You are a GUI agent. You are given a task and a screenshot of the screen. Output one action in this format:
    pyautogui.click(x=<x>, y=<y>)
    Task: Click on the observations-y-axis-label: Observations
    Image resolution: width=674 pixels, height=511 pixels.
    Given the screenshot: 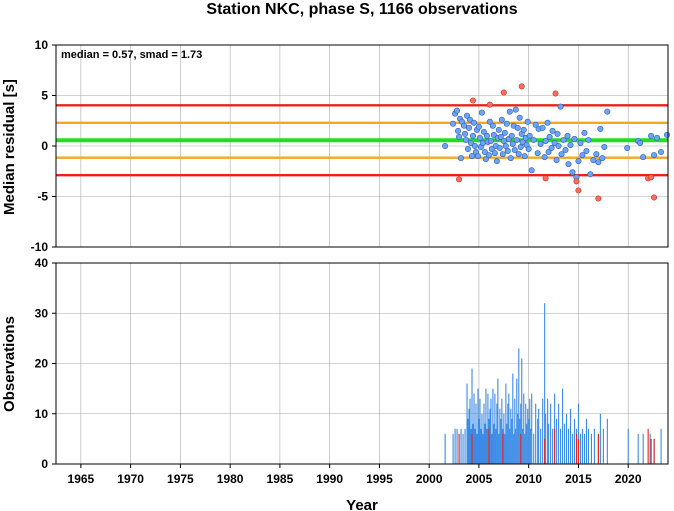 What is the action you would take?
    pyautogui.click(x=9, y=364)
    